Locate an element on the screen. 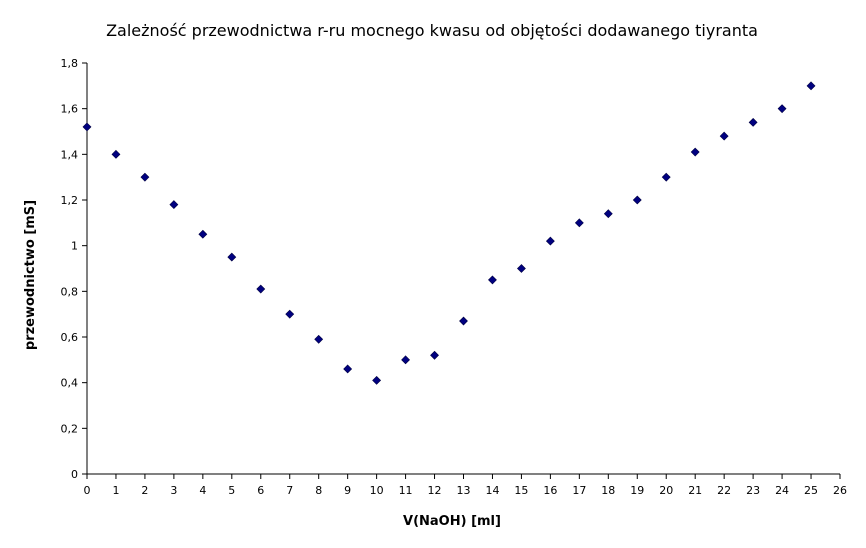 The image size is (866, 548). x-tick-label: 11 is located at coordinates (406, 490).